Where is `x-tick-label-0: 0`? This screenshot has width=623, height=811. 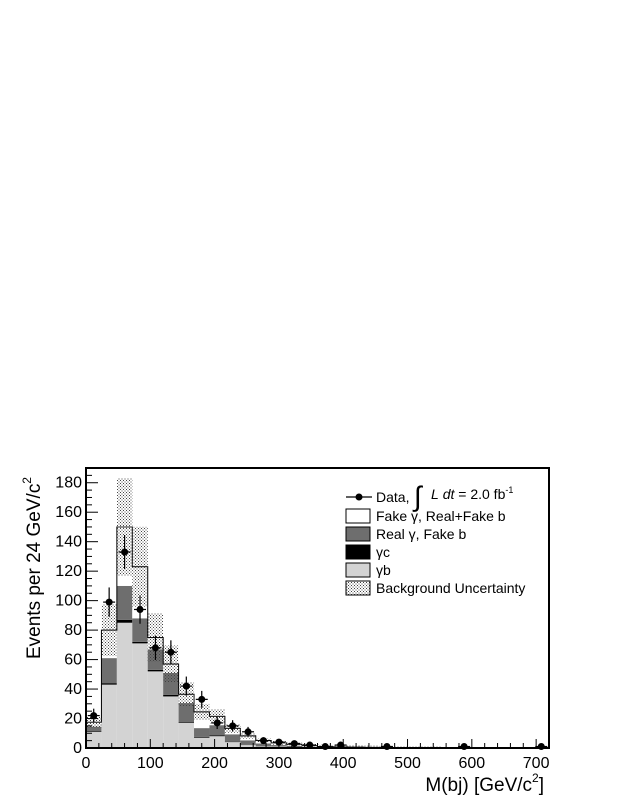 x-tick-label-0: 0 is located at coordinates (86, 763).